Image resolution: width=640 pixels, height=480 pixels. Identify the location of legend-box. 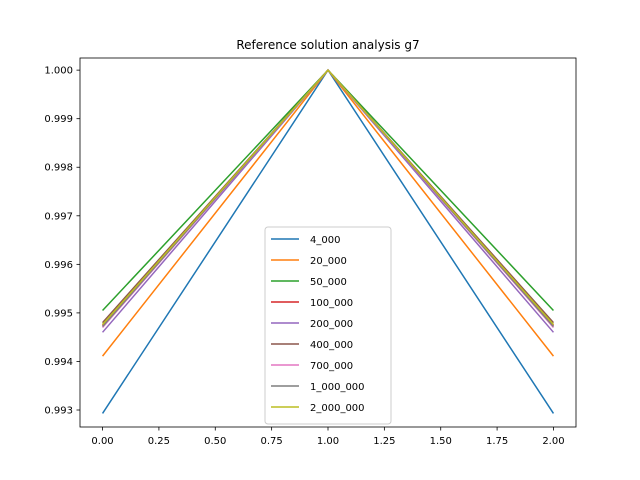
(328, 325).